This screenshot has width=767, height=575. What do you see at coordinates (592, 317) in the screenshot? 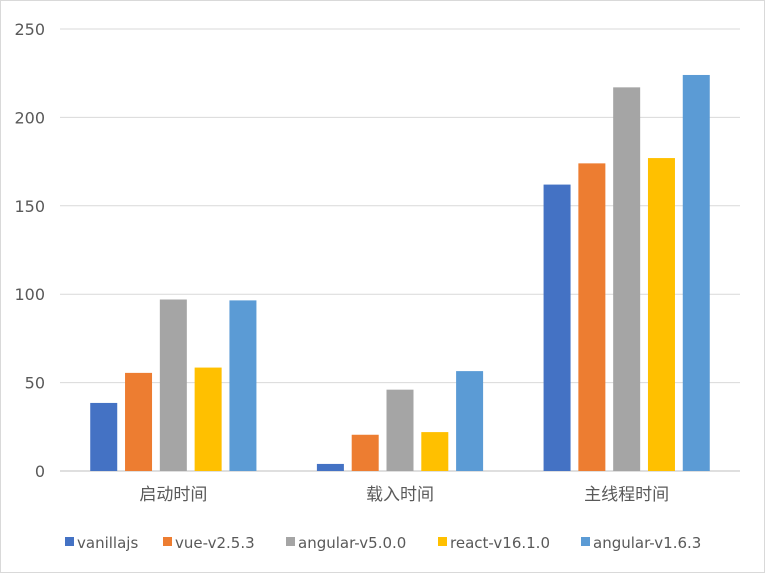
I see `bar-vue-v2.5.3-2` at bounding box center [592, 317].